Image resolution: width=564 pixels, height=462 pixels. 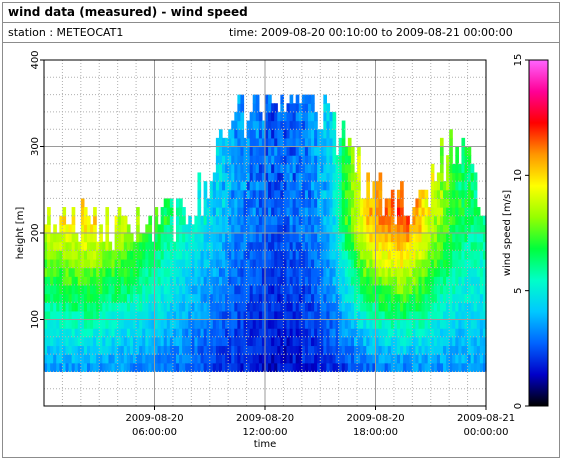 What do you see at coordinates (35, 59) in the screenshot?
I see `y-tick-label: 400` at bounding box center [35, 59].